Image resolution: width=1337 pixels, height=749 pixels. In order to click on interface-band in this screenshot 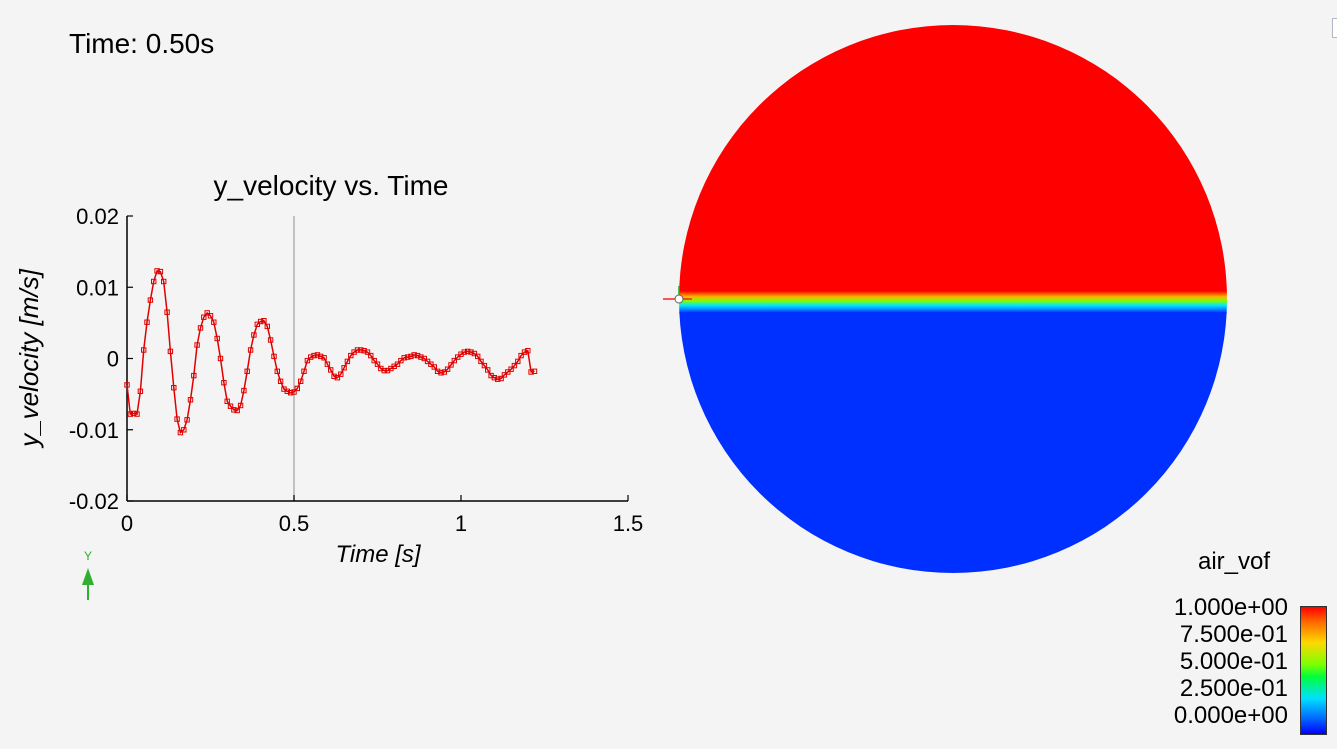, I will do `click(953, 302)`.